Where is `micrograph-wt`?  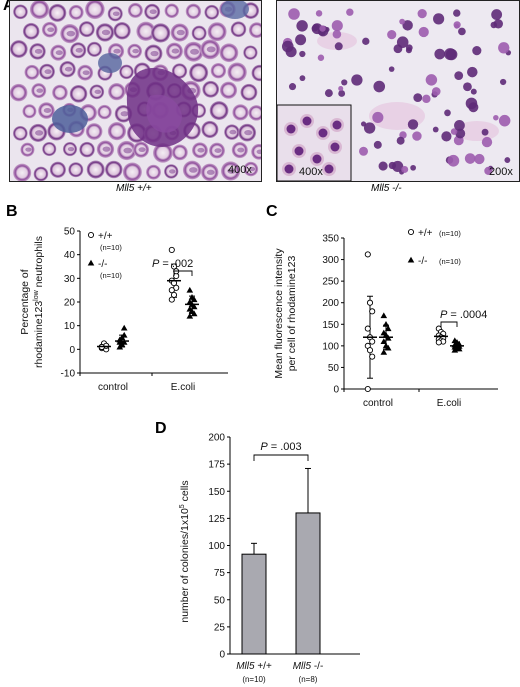
micrograph-wt is located at coordinates (135, 91).